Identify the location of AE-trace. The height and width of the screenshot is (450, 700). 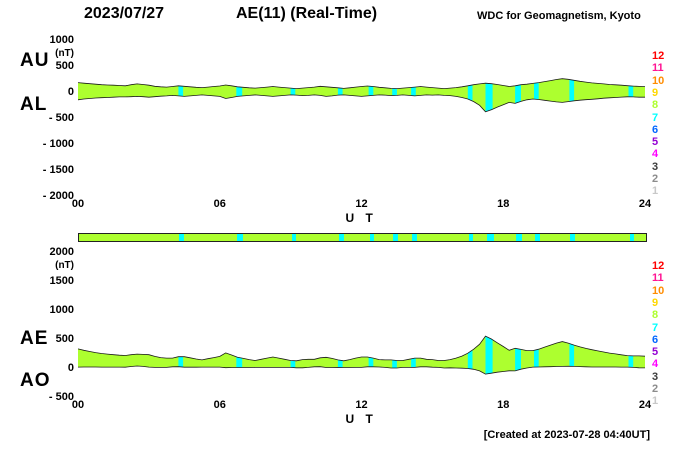
(361, 348).